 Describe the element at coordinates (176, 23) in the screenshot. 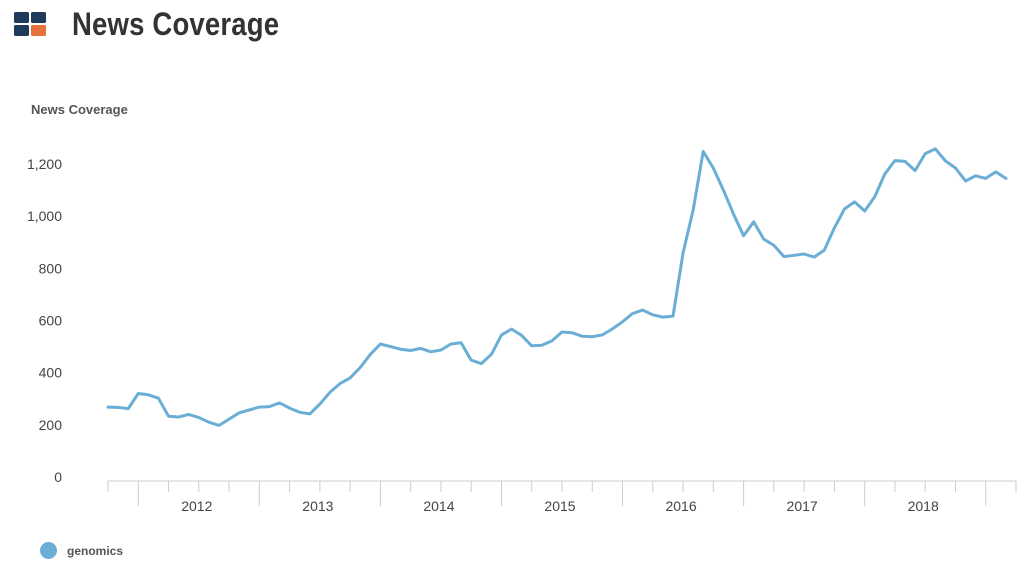

I see `page-title: News Coverage` at that location.